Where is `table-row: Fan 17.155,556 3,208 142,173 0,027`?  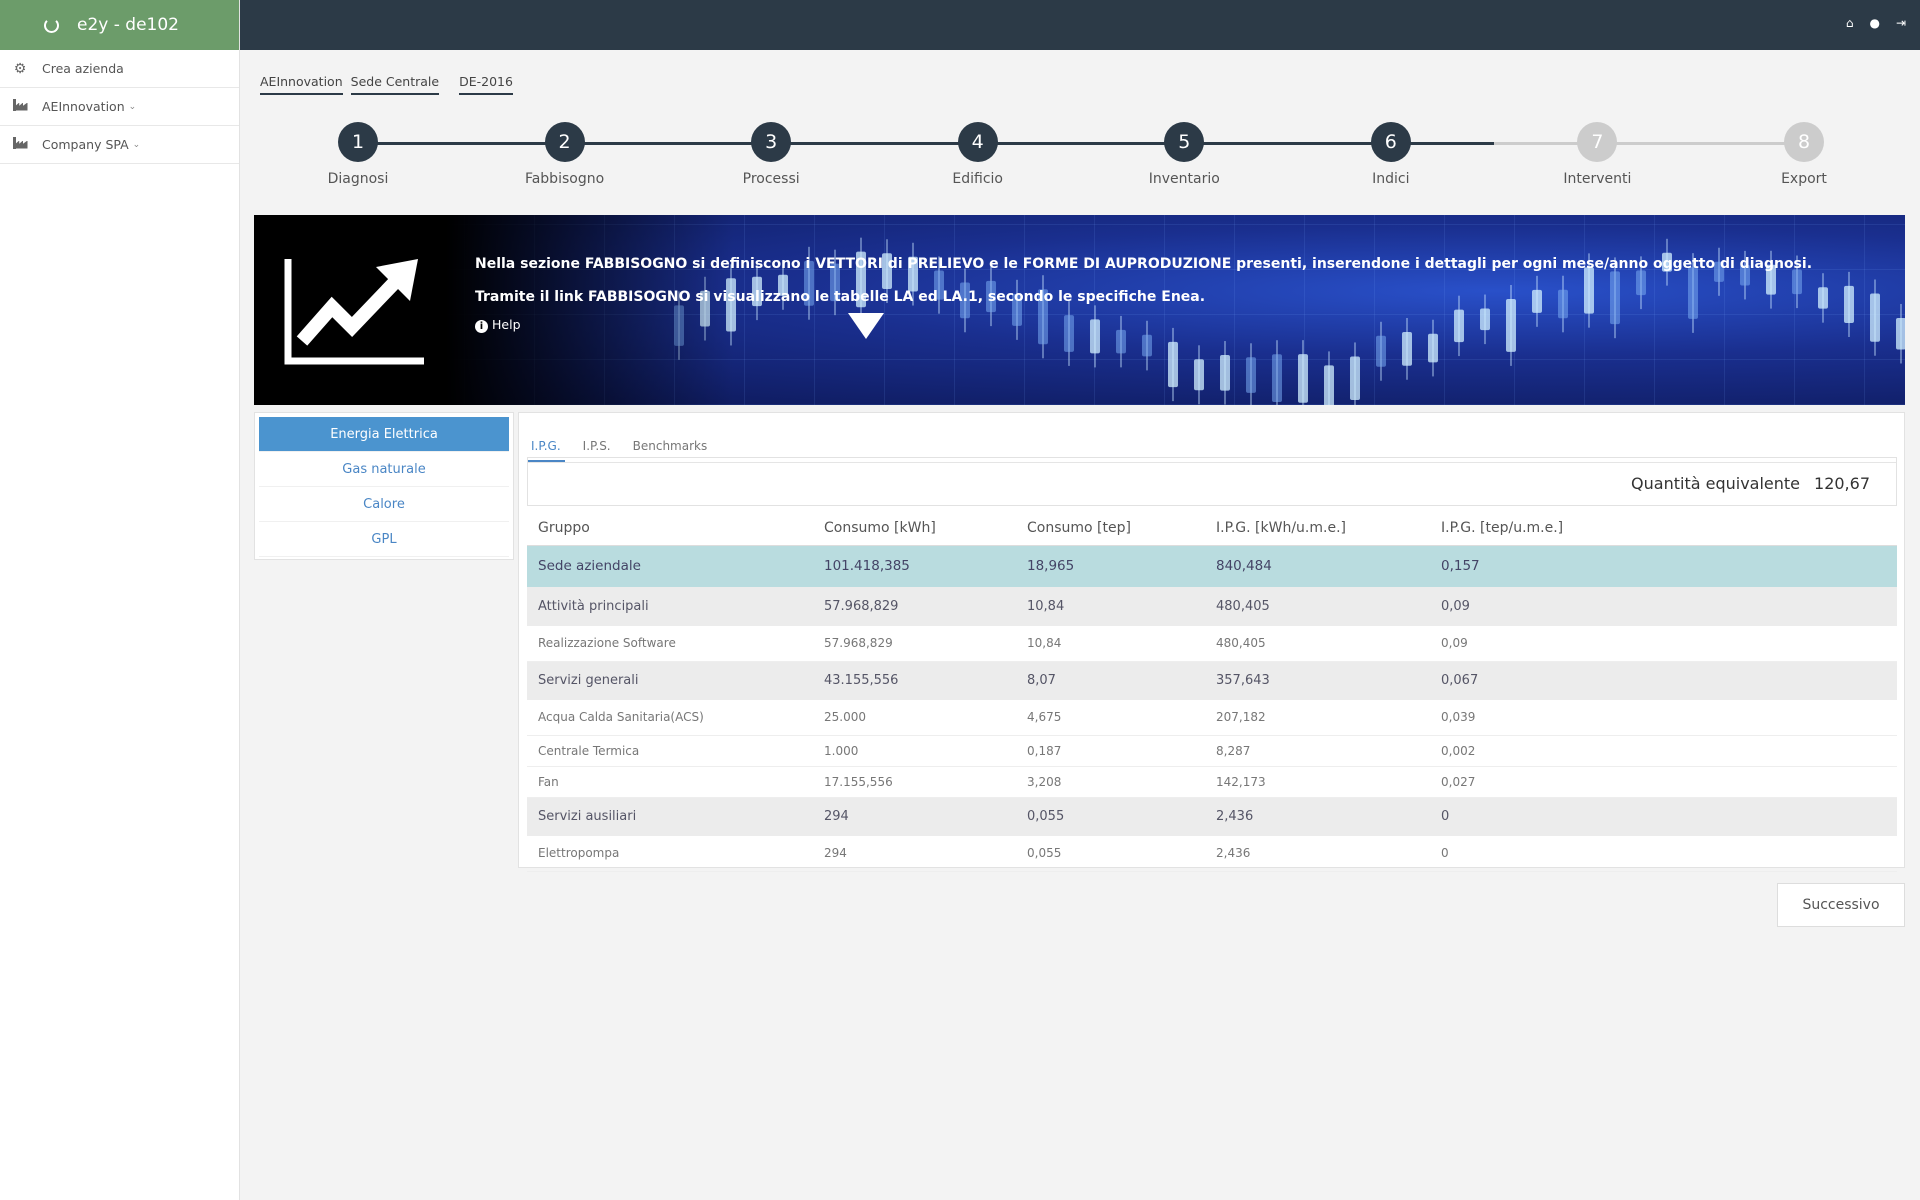
table-row: Fan 17.155,556 3,208 142,173 0,027 is located at coordinates (1212, 782).